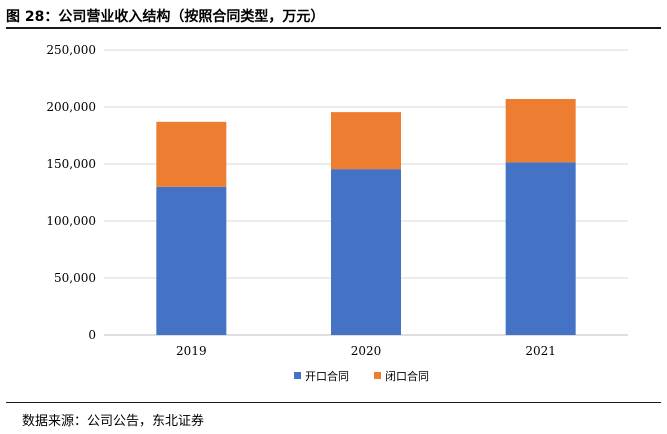 The height and width of the screenshot is (434, 667). What do you see at coordinates (407, 376) in the screenshot?
I see `legend-label: 闭口合同` at bounding box center [407, 376].